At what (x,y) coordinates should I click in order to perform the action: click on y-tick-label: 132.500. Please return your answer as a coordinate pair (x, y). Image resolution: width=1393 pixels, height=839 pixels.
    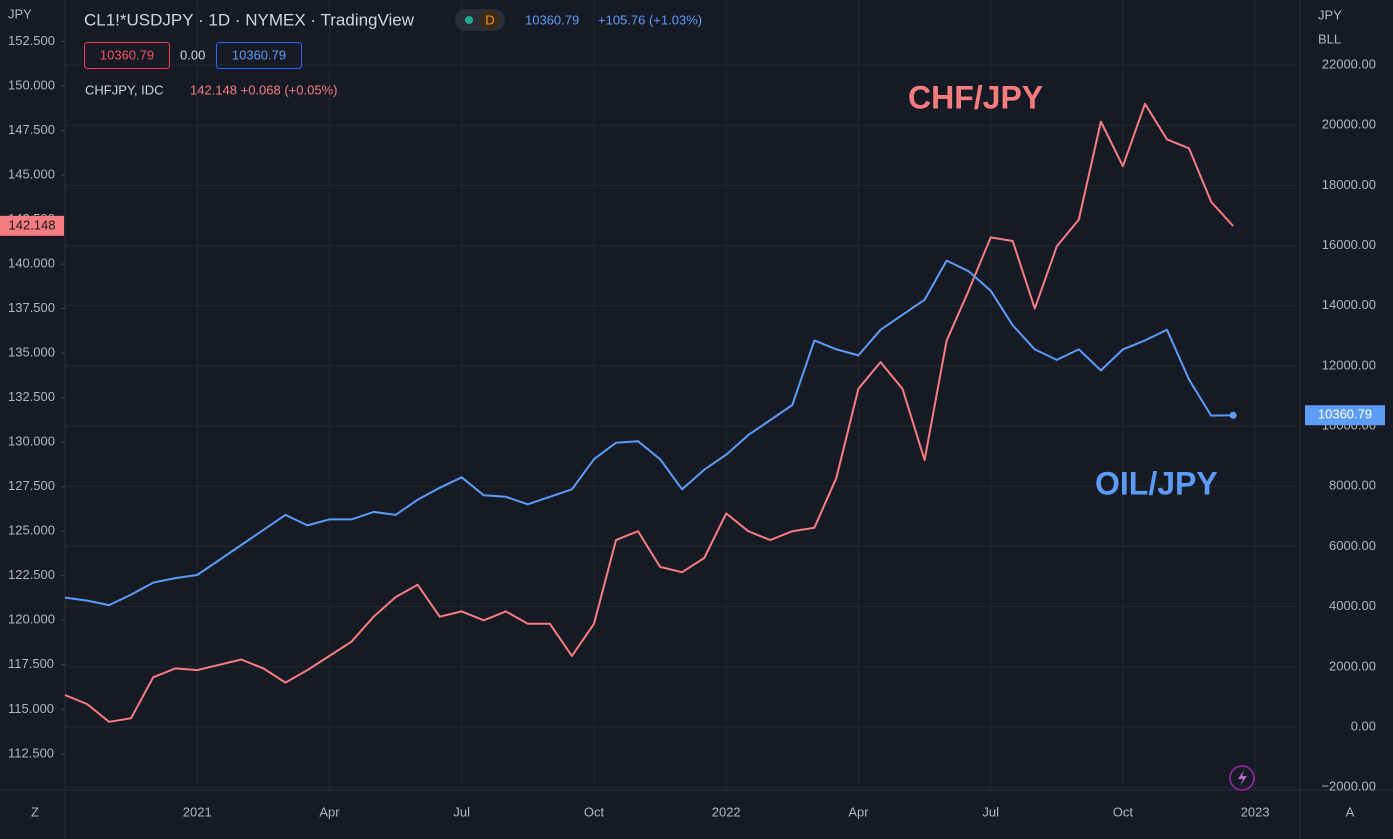
    Looking at the image, I should click on (31, 396).